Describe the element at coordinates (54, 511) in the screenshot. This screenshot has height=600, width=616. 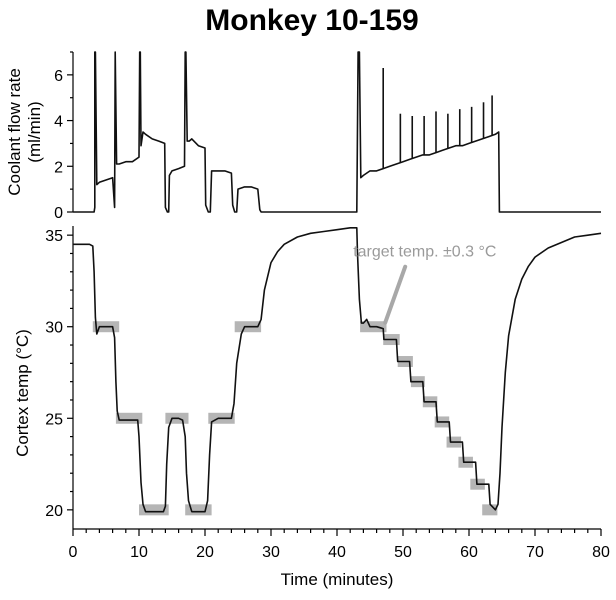
I see `cortex-temp-tick-label: 20` at that location.